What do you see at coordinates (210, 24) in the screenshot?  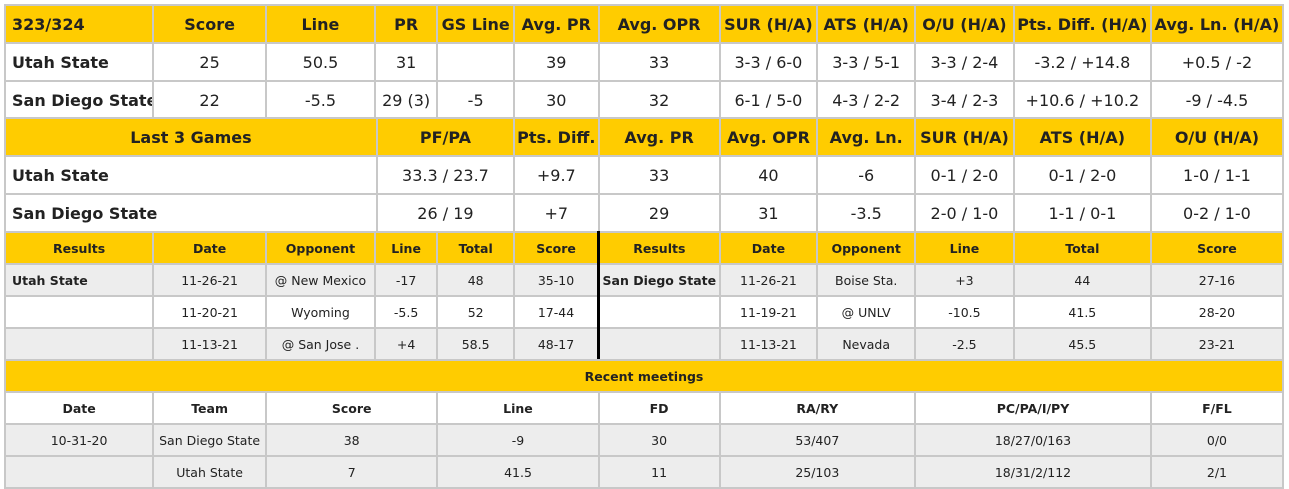 I see `matchup-header-score: Score` at bounding box center [210, 24].